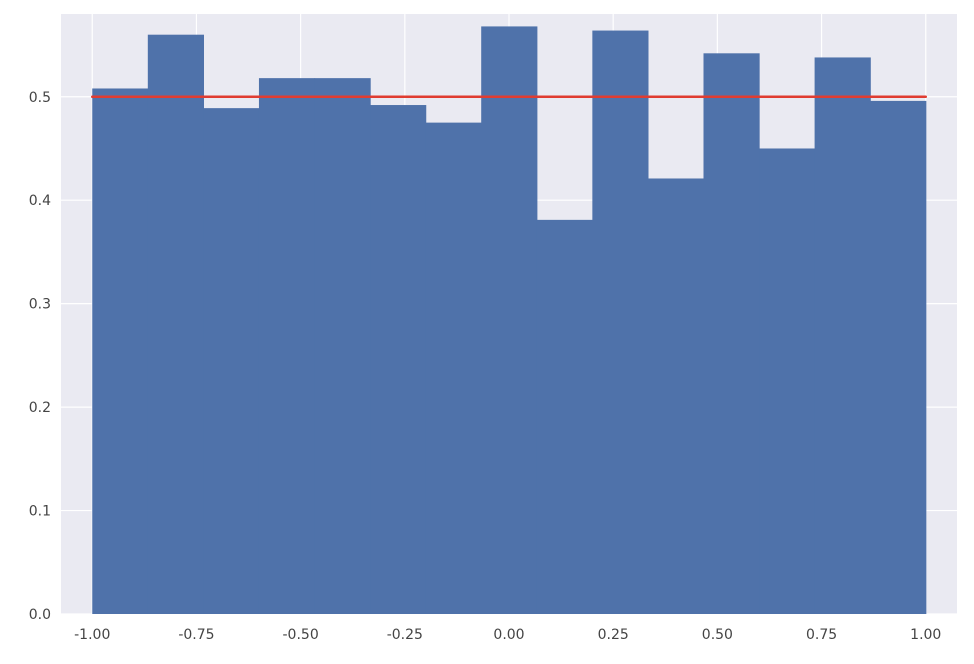  What do you see at coordinates (40, 201) in the screenshot?
I see `y-tick-label: 0.4` at bounding box center [40, 201].